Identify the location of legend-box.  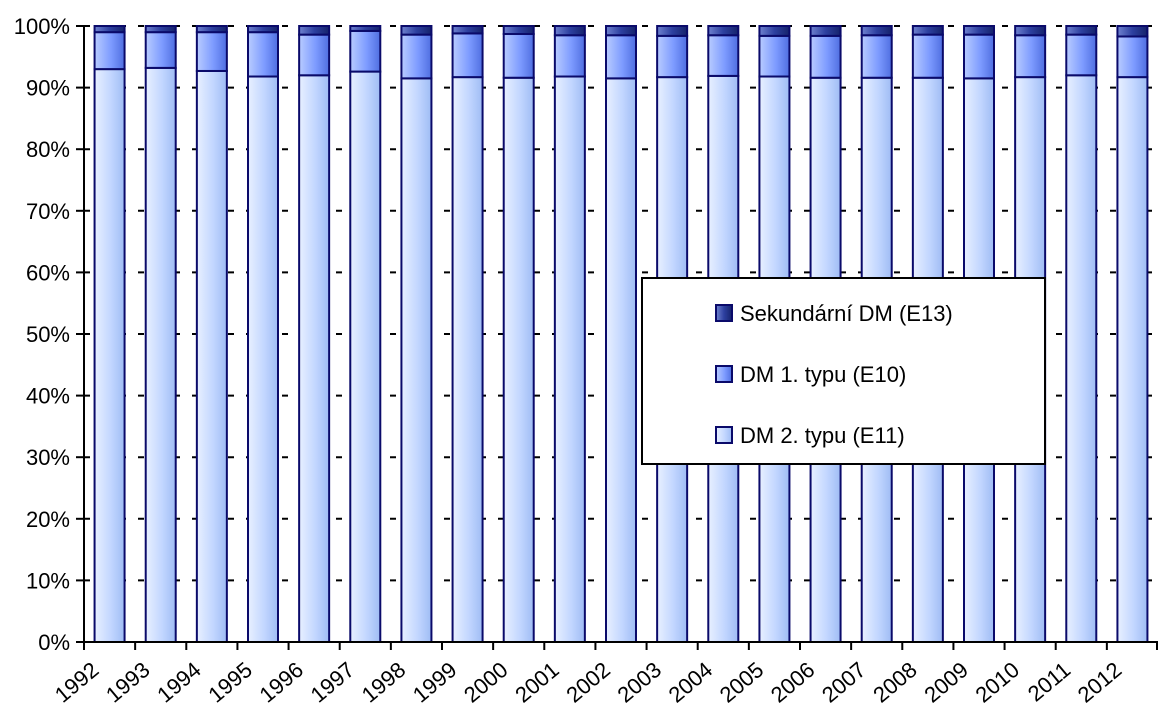
(843, 371).